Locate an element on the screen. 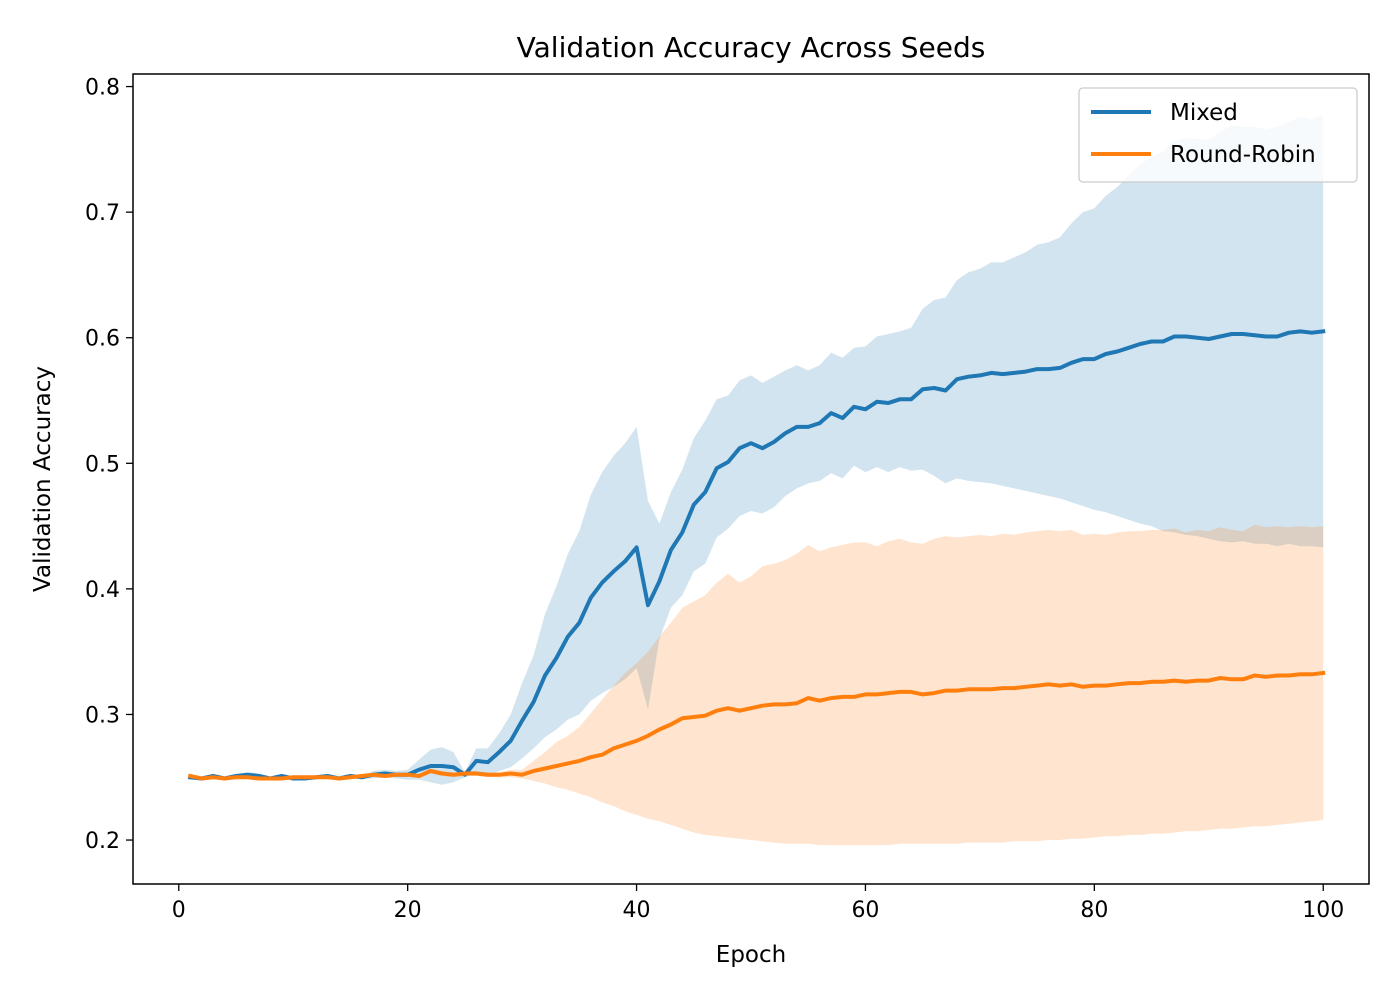 This screenshot has height=1000, width=1400. x-tick-label: 100 is located at coordinates (1323, 910).